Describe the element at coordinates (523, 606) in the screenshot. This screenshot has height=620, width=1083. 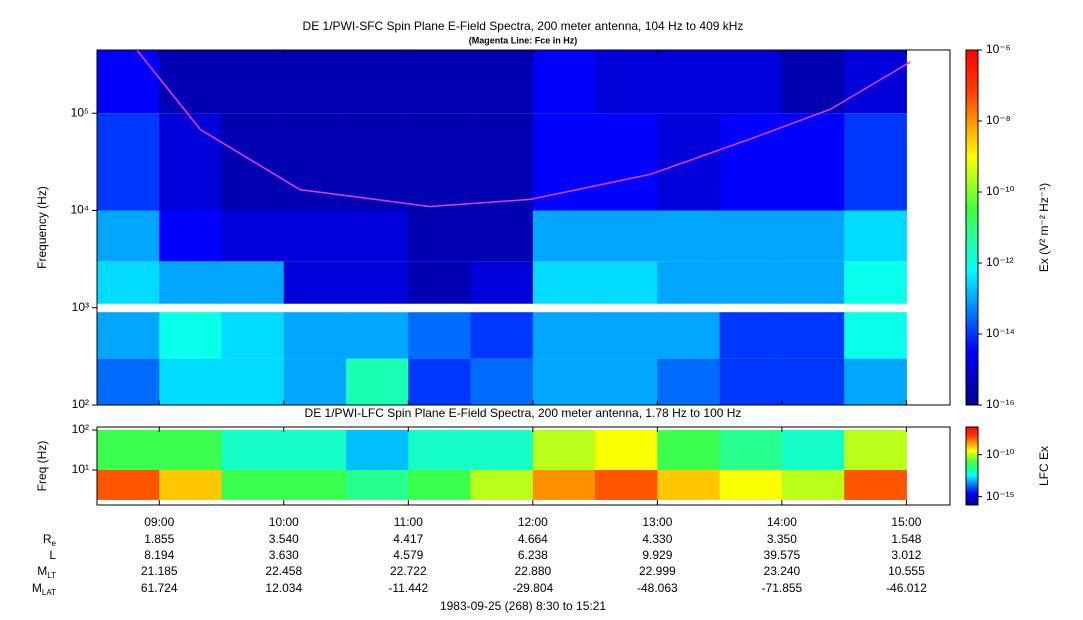
I see `footer: 1983-09-25 (268) 8:30 to 15:21` at that location.